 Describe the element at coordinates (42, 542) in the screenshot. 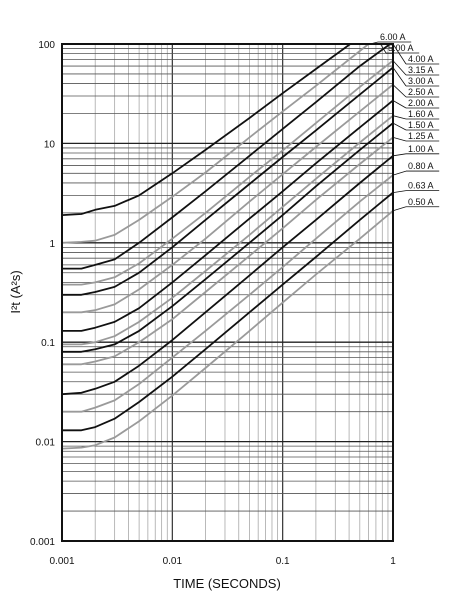

I see `y-tick-label: 0.001` at that location.